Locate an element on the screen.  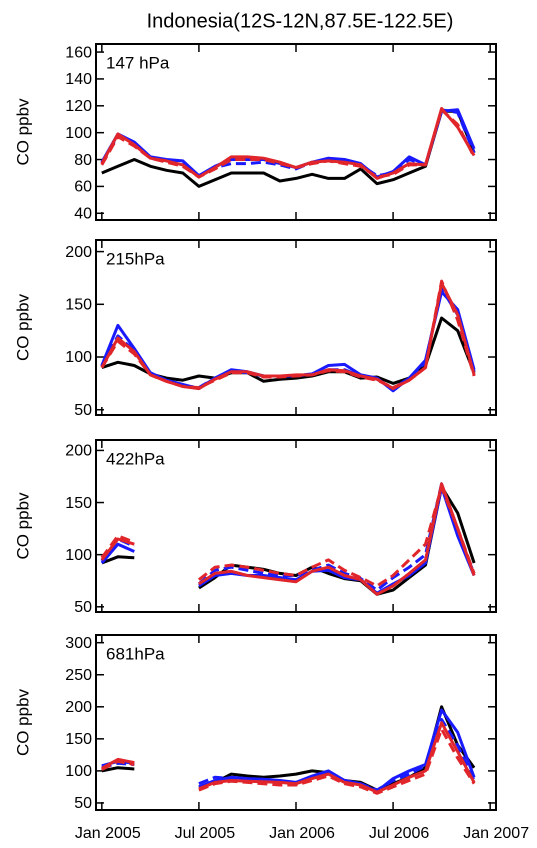
panel-label: 681hPa is located at coordinates (135, 653).